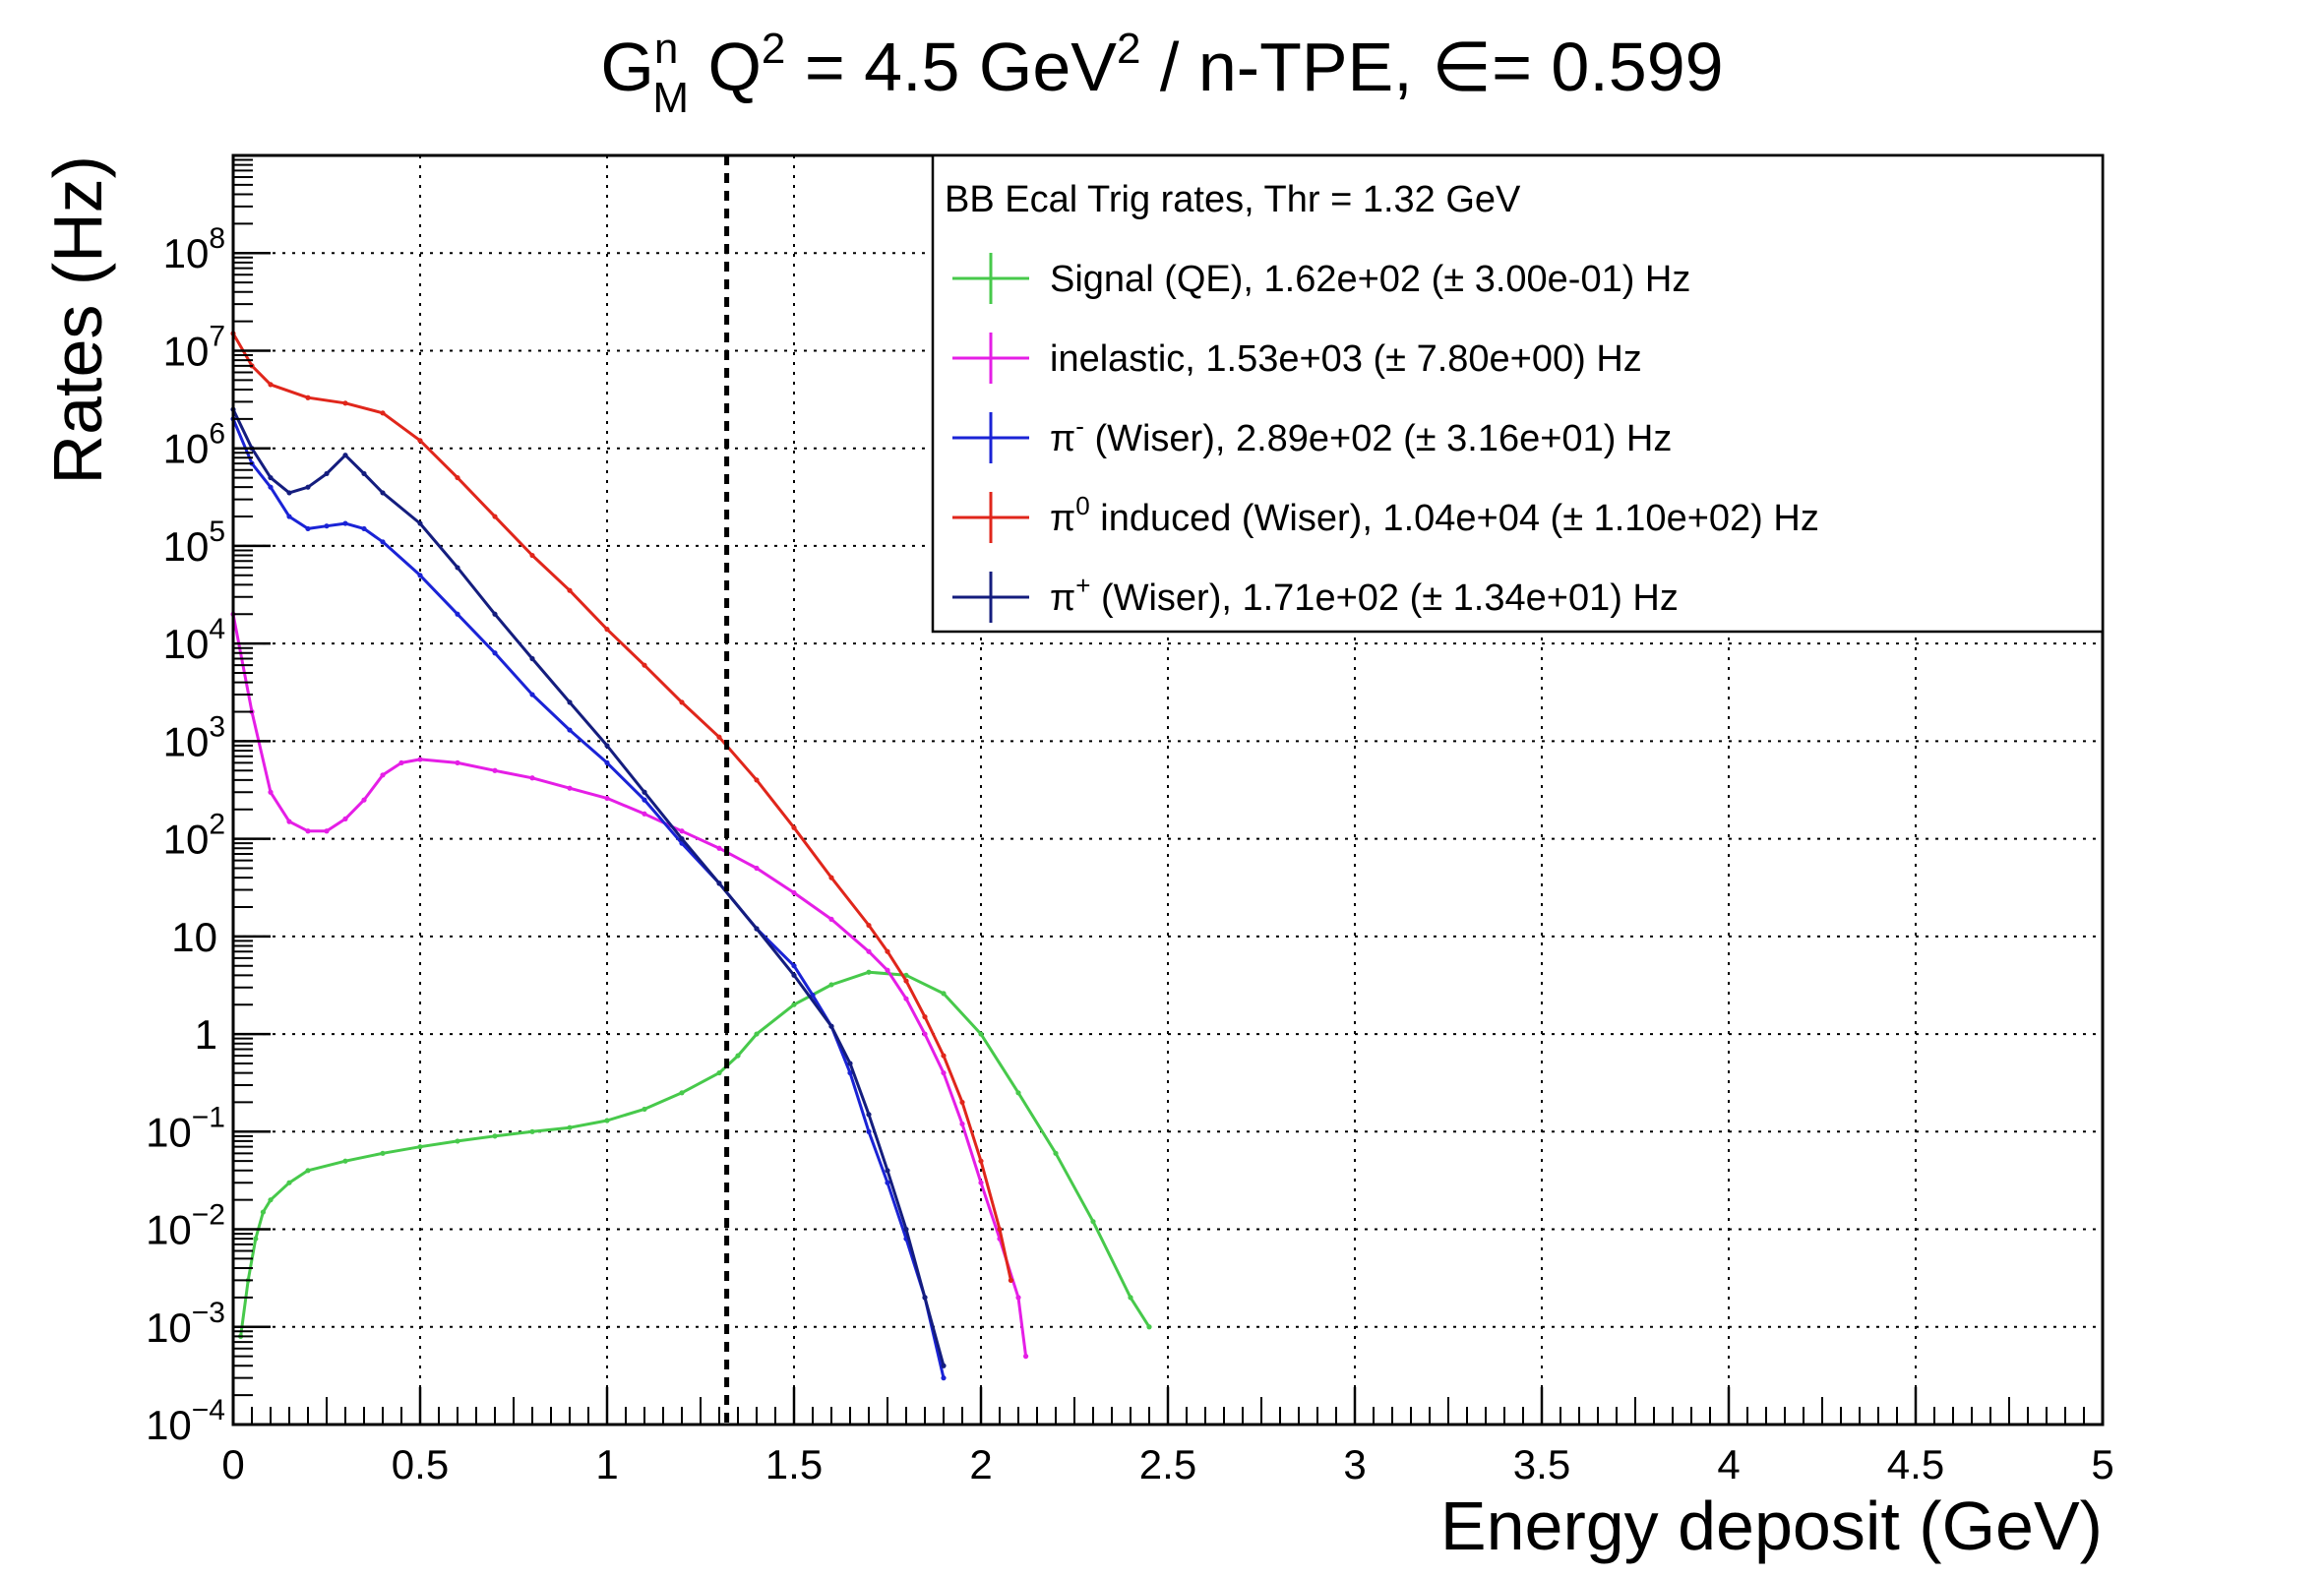  I want to click on chart-title: Gn M Q2 = 4.5 GeV2 / n-TPE, ∈= 0.599, so click(1161, 73).